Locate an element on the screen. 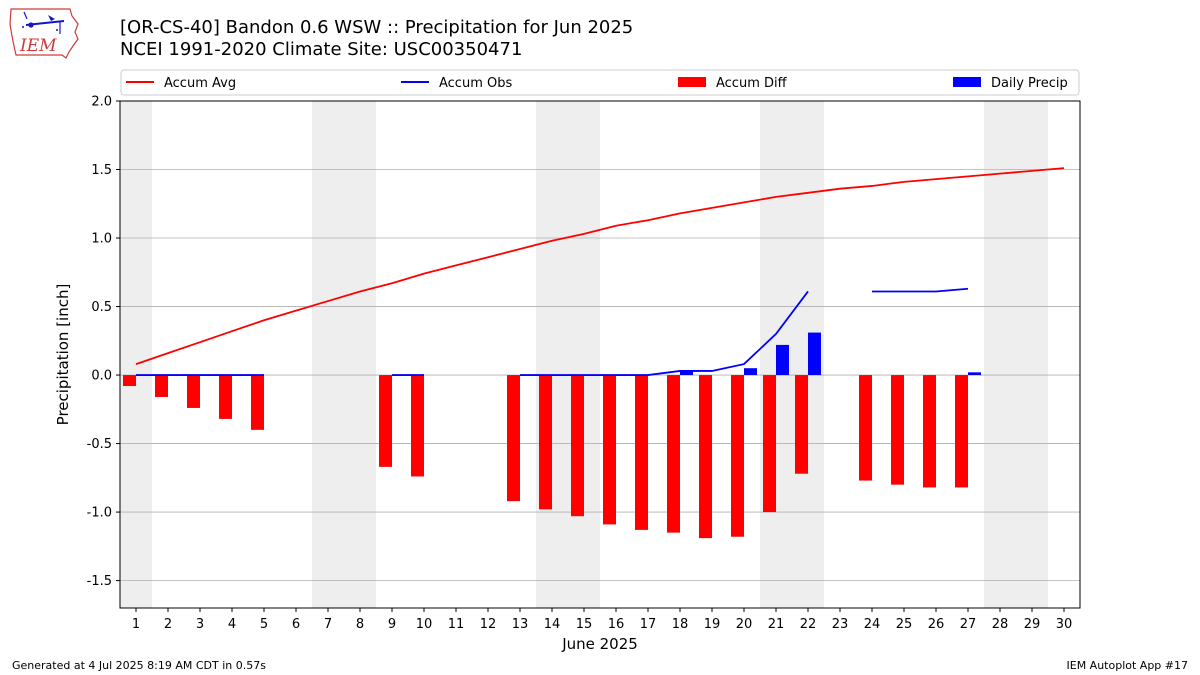  legend-label: Accum Obs is located at coordinates (475, 83).